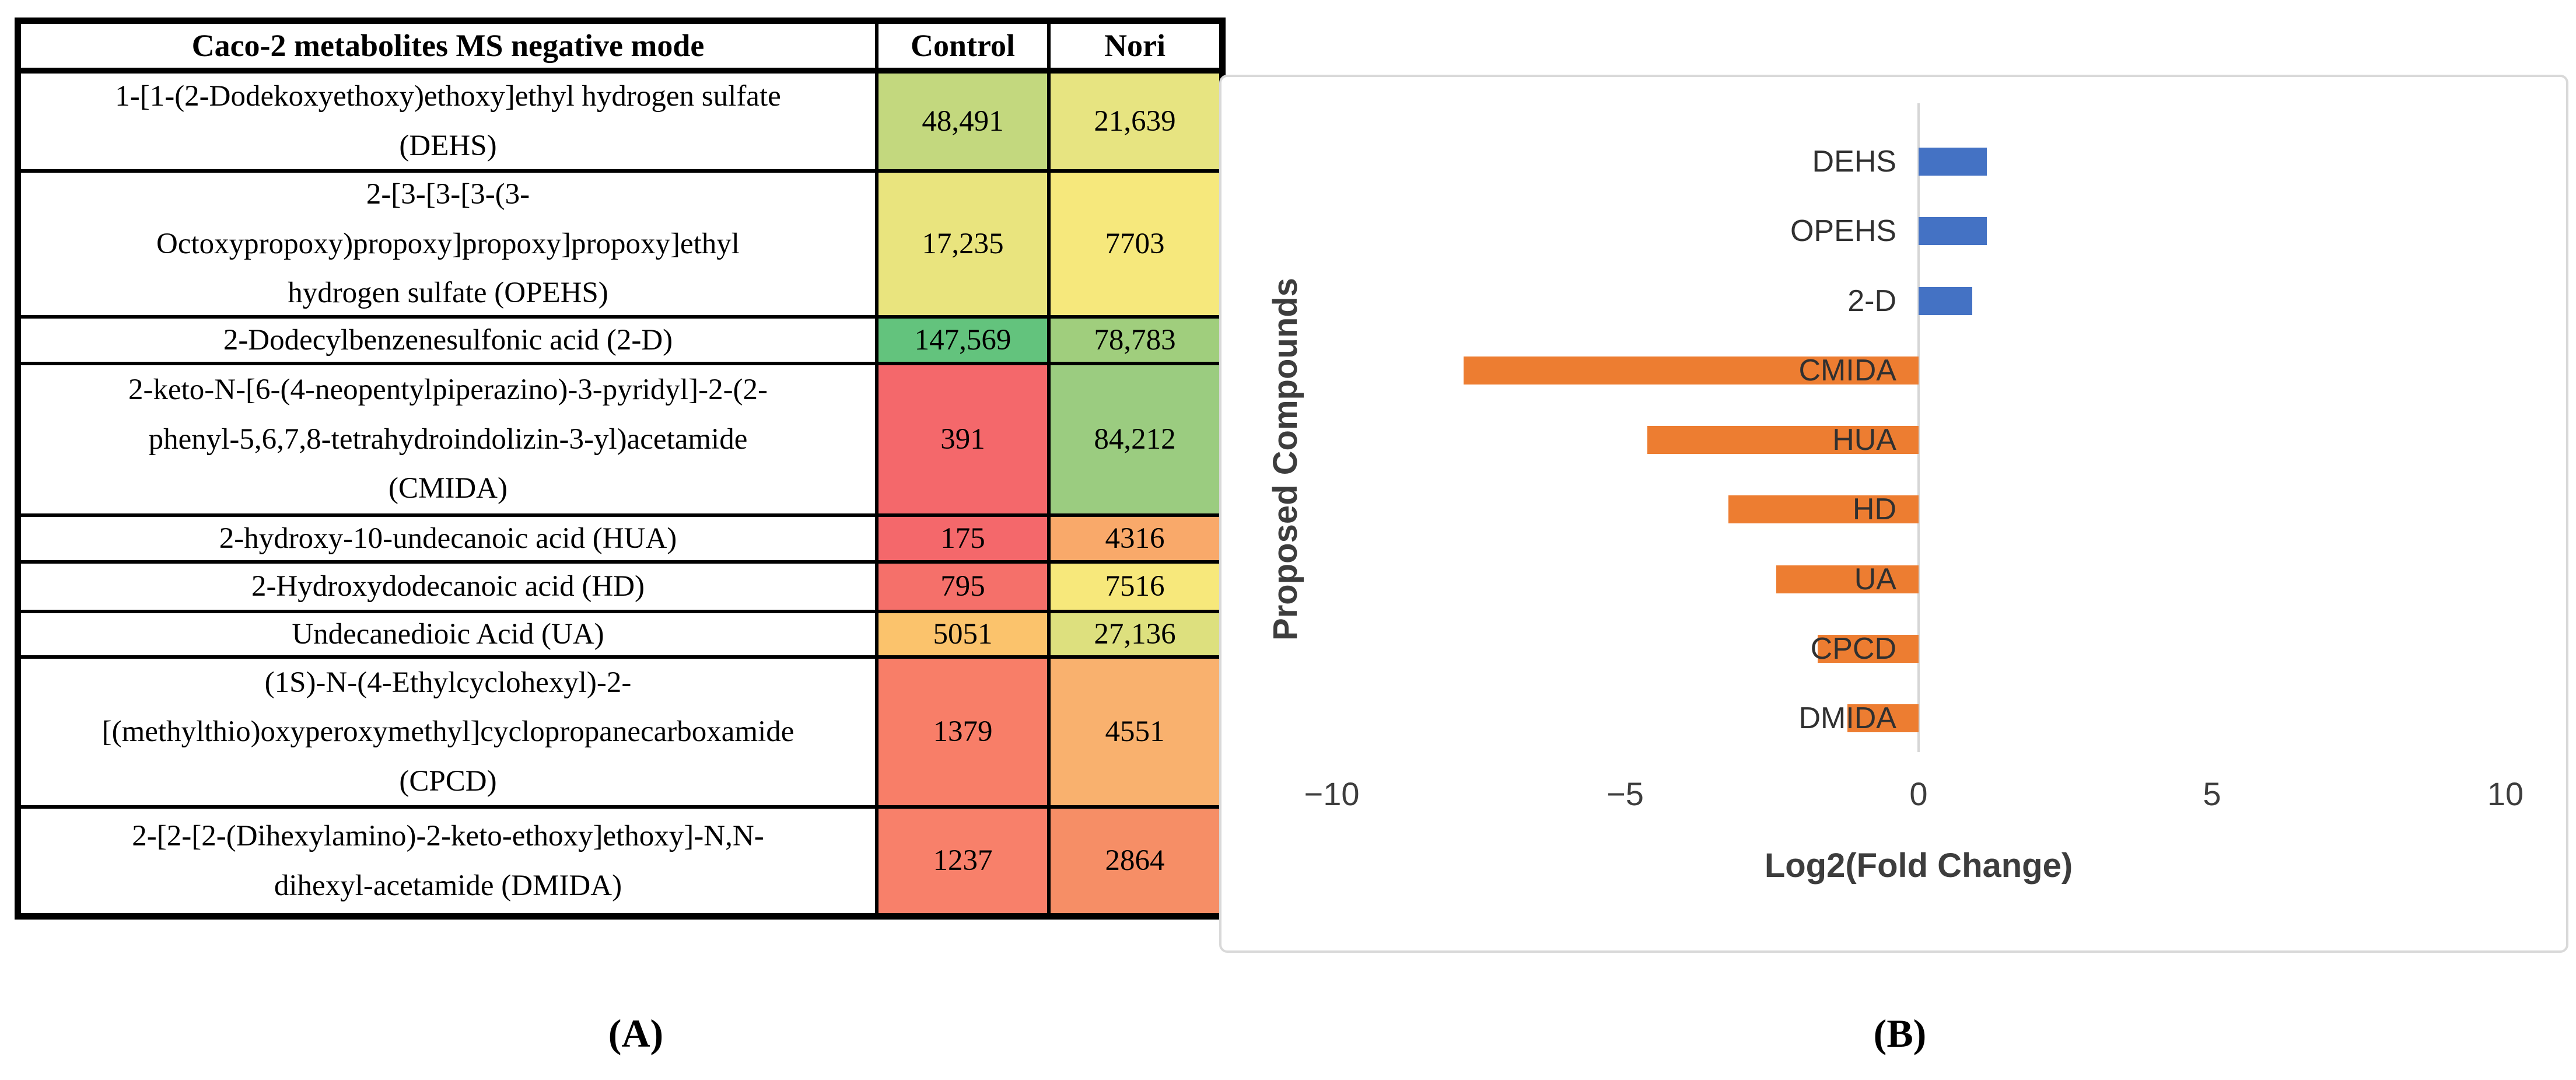  I want to click on control-value-cell: 48,491, so click(963, 121).